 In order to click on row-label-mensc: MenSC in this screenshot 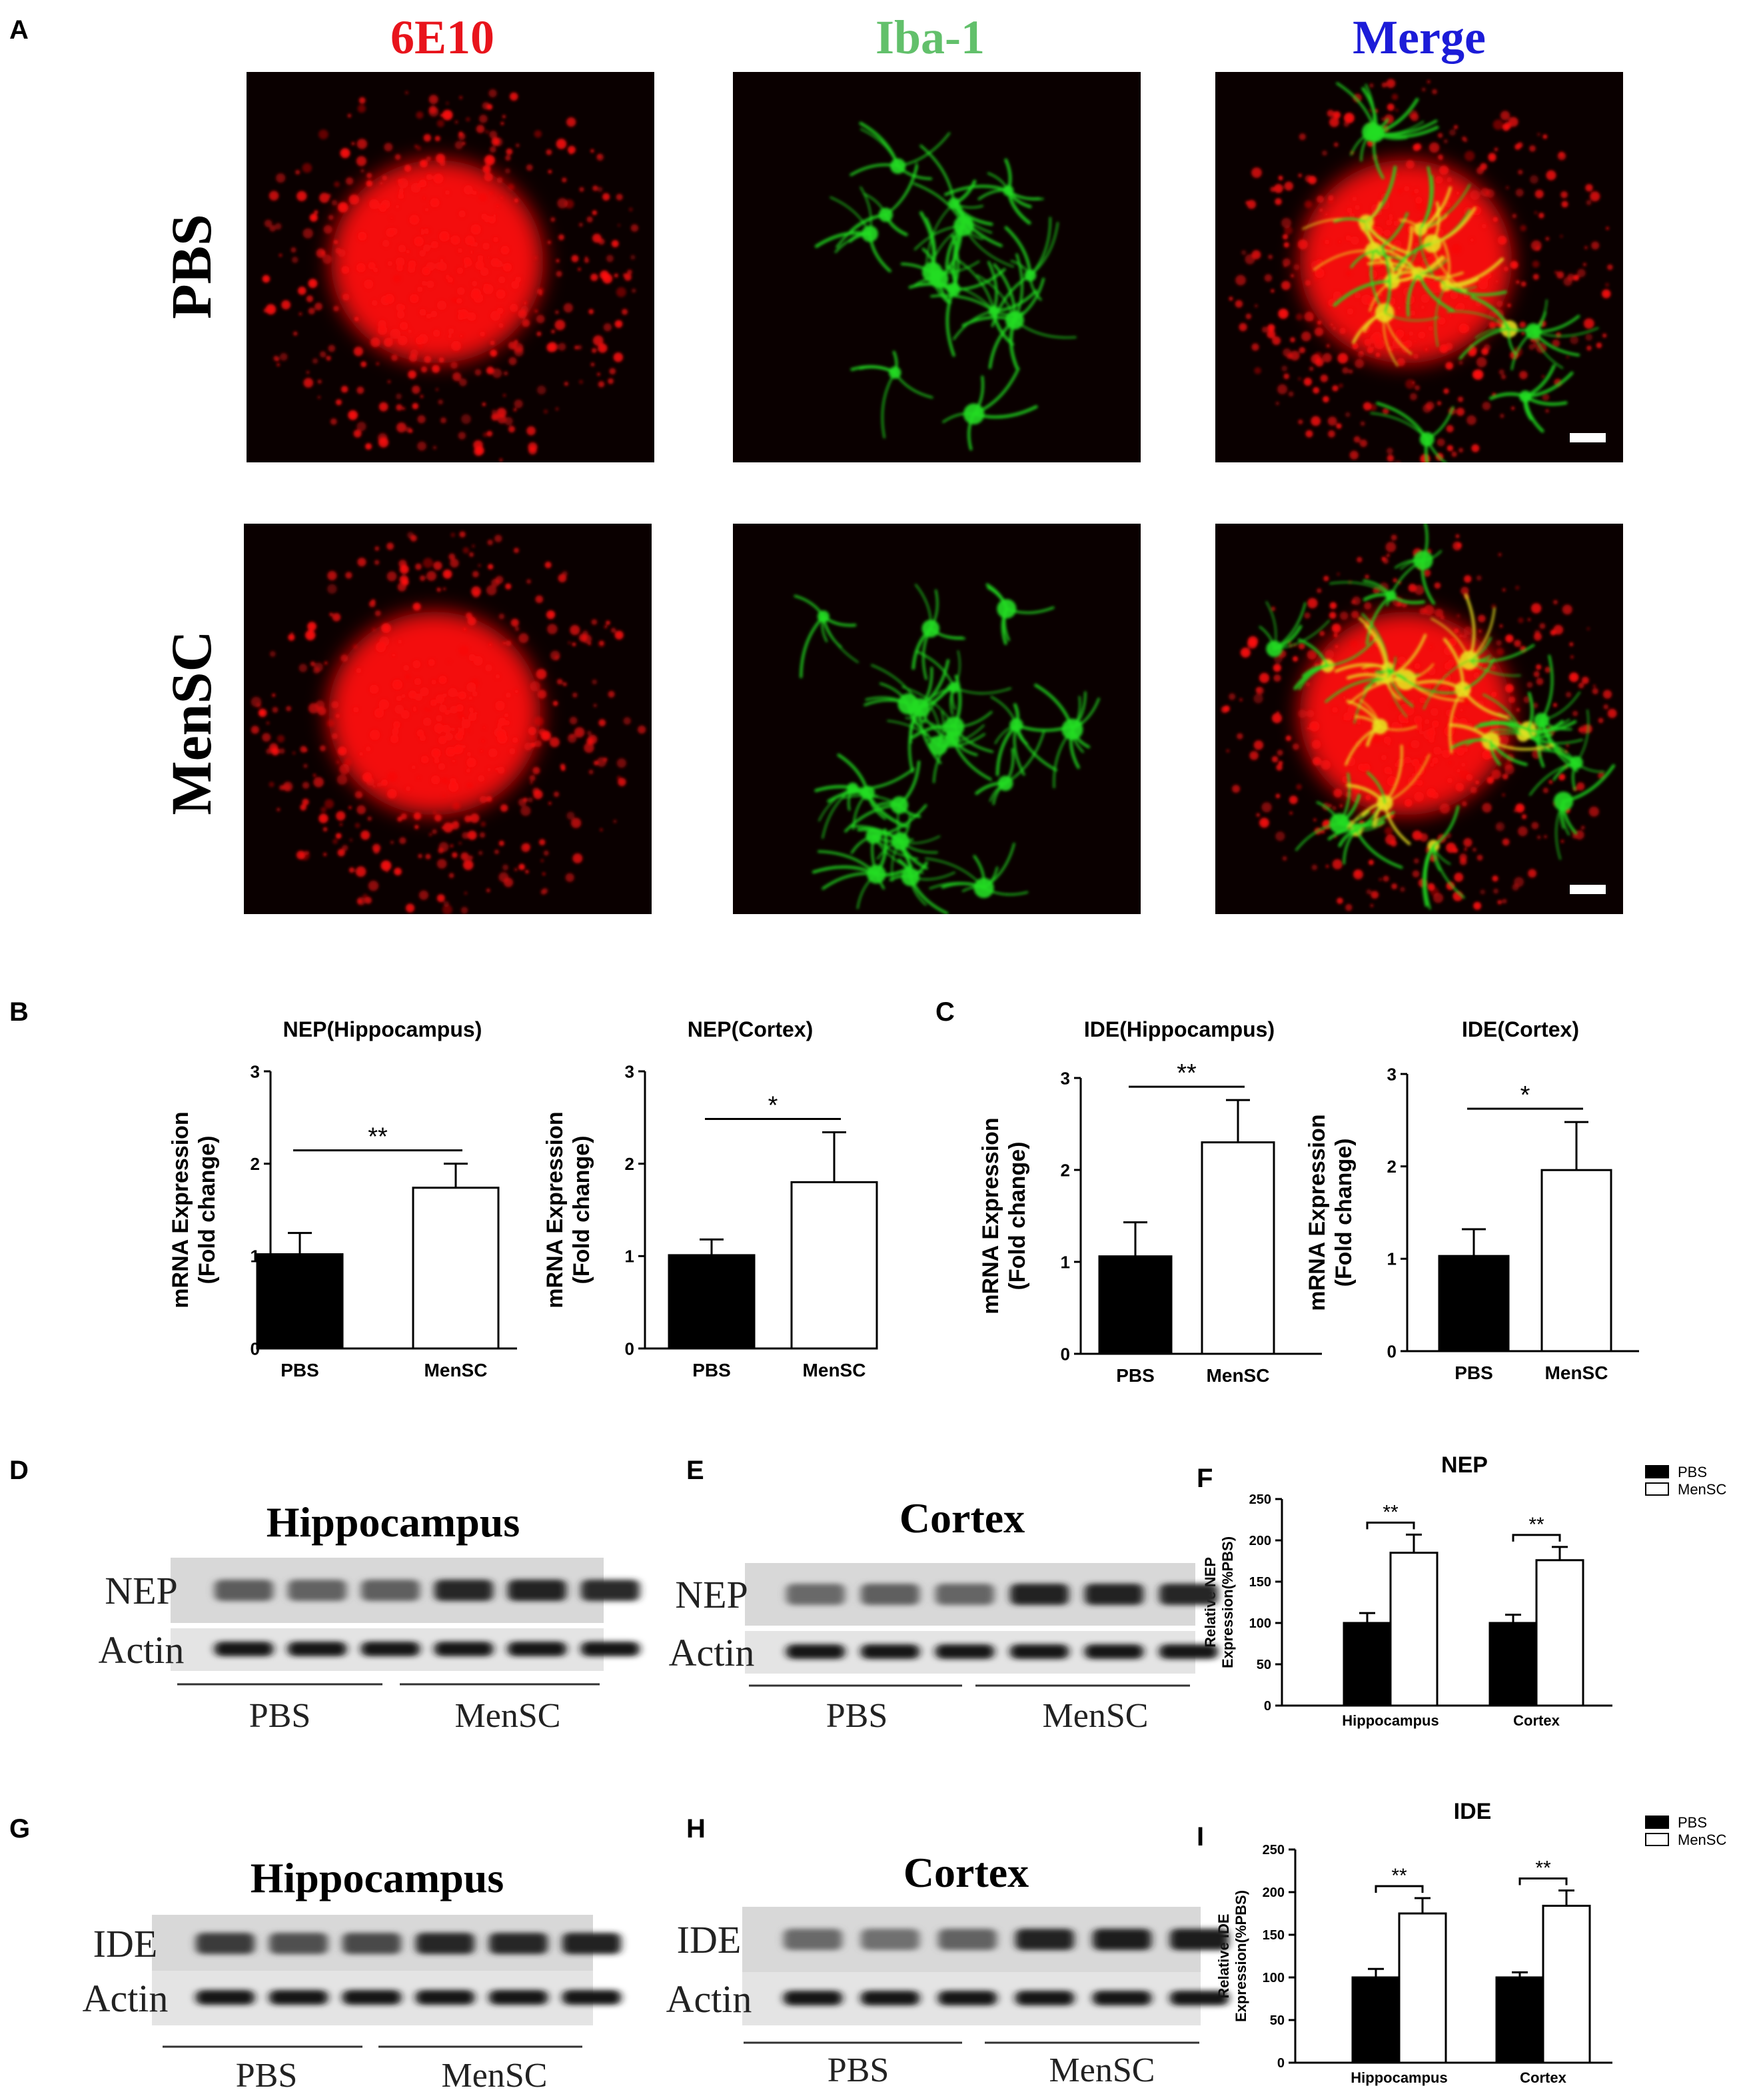, I will do `click(191, 722)`.